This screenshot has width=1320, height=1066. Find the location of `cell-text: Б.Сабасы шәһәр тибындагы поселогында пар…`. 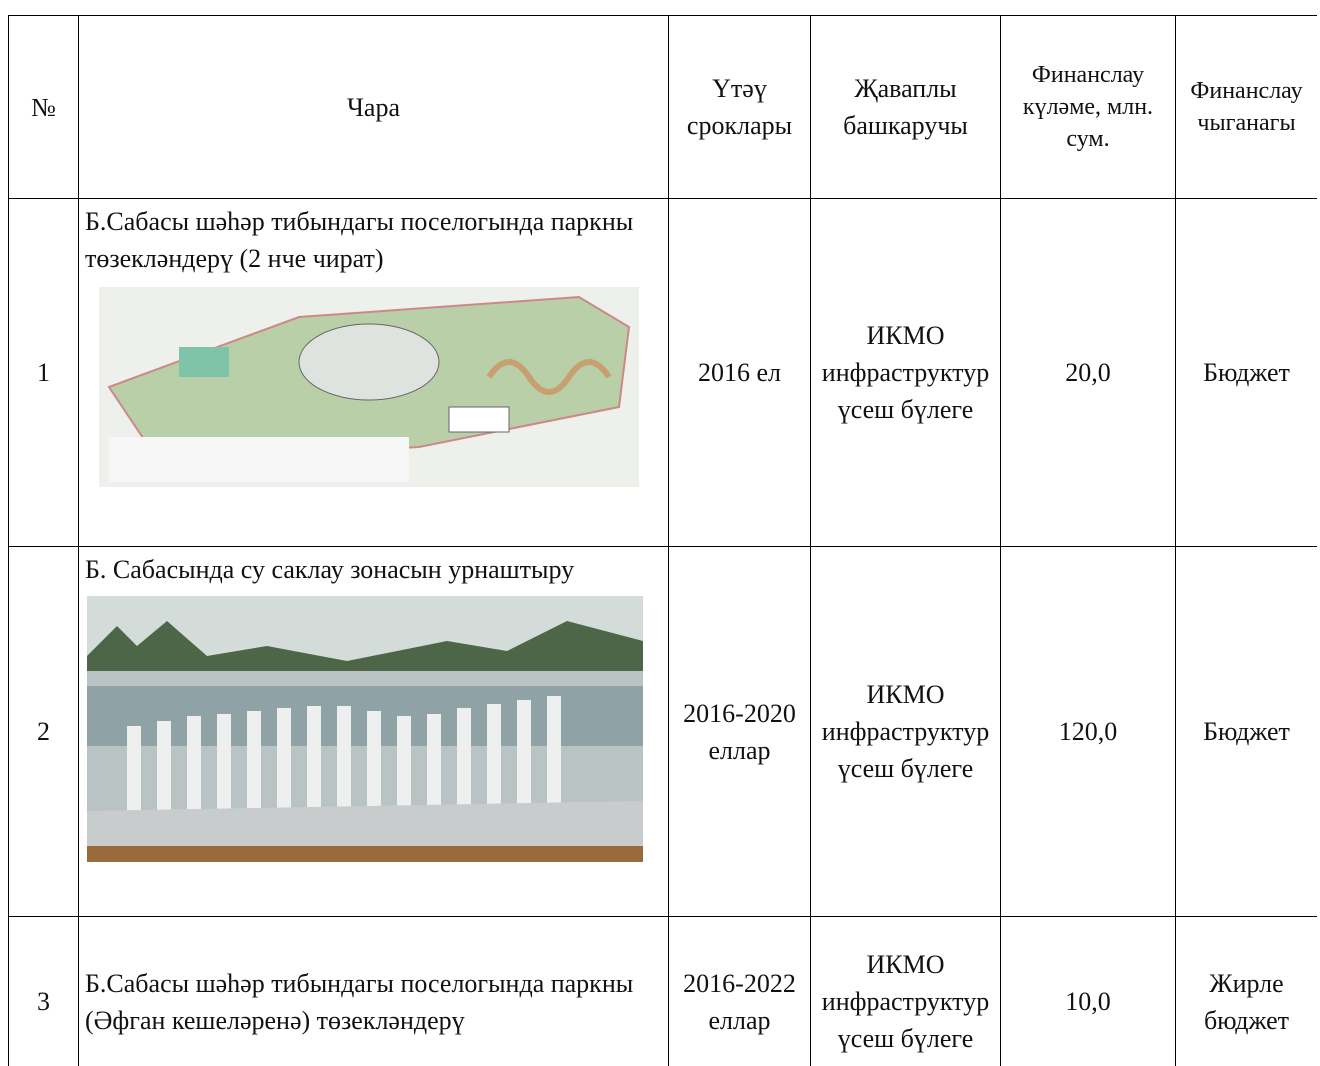

cell-text: Б.Сабасы шәһәр тибындагы поселогында пар… is located at coordinates (359, 240).